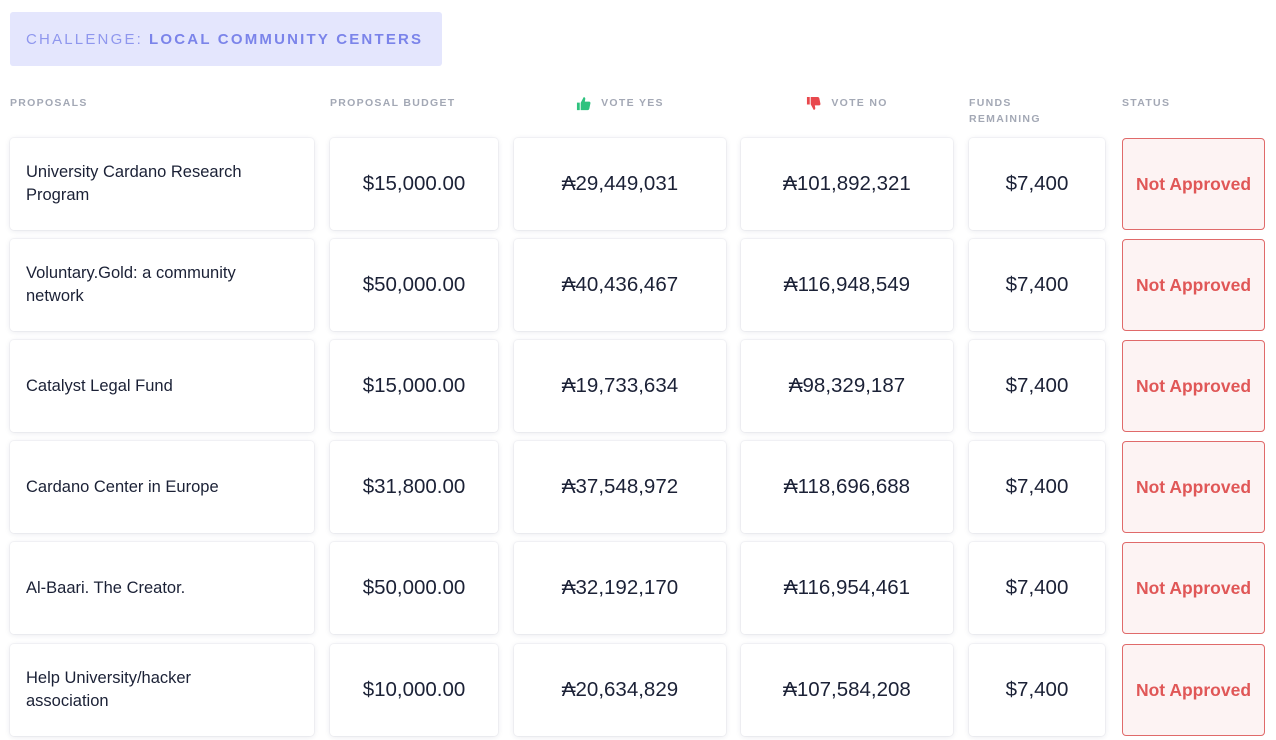 This screenshot has width=1276, height=740. I want to click on vote-yes-value: ₳29,449,031, so click(620, 184).